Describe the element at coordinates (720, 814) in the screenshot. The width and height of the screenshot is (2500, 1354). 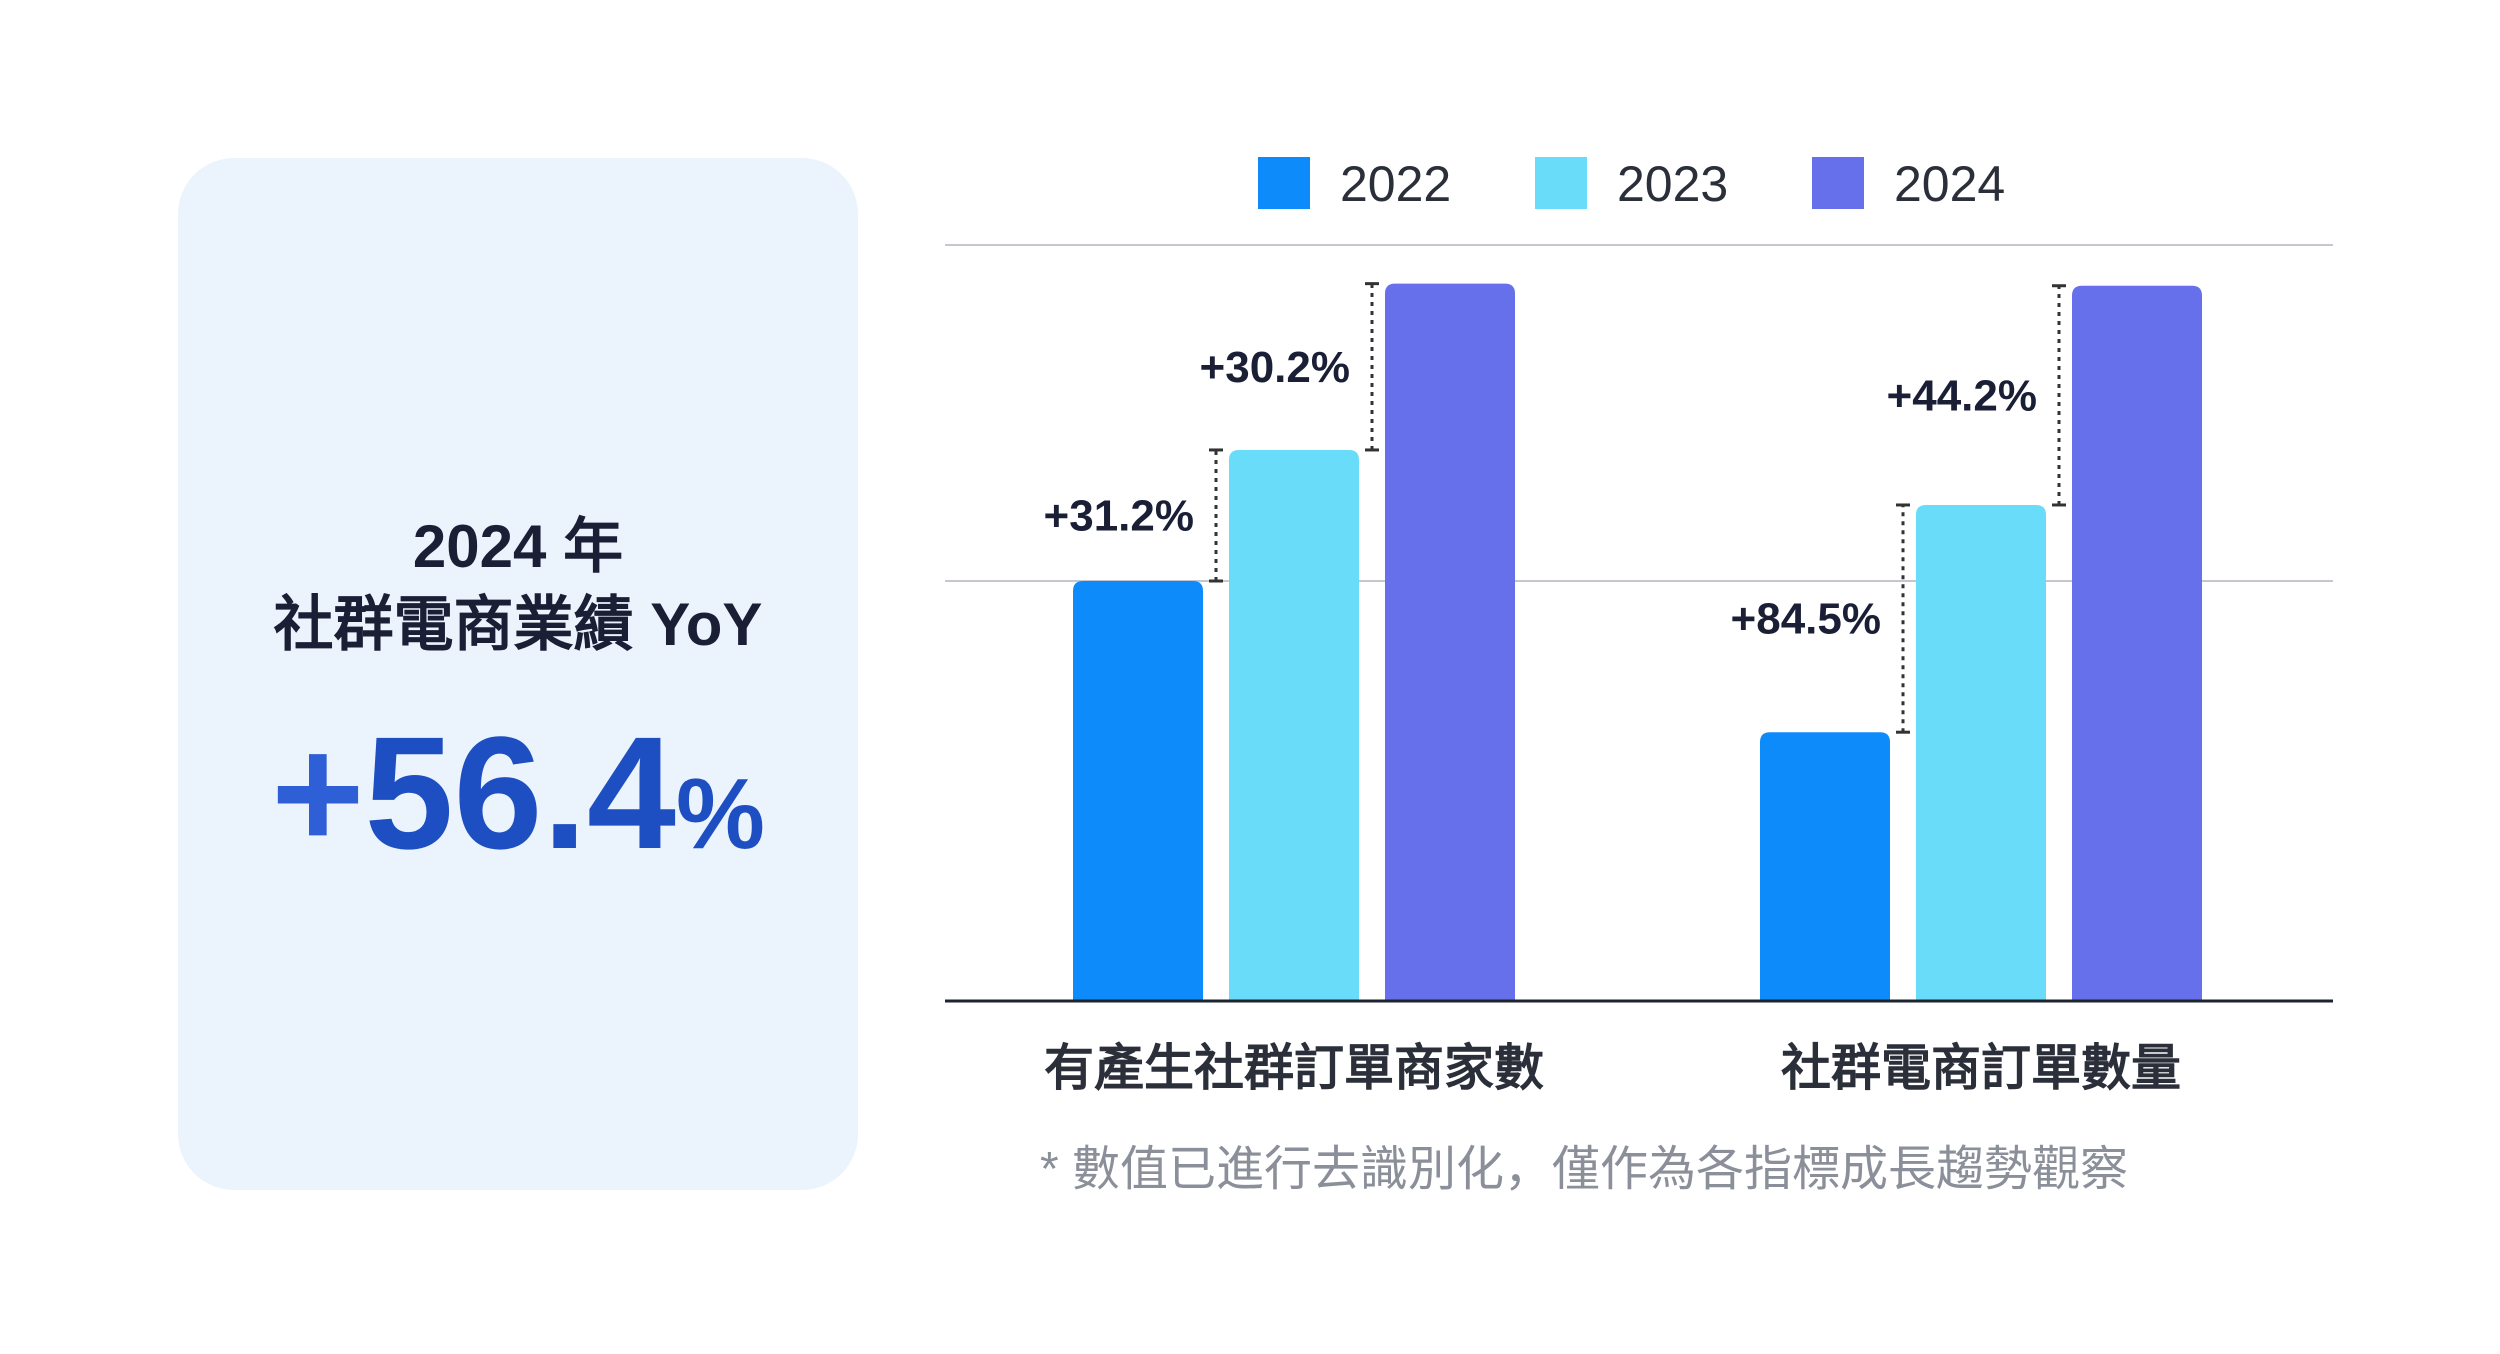
I see `kpi-value-unit: %` at that location.